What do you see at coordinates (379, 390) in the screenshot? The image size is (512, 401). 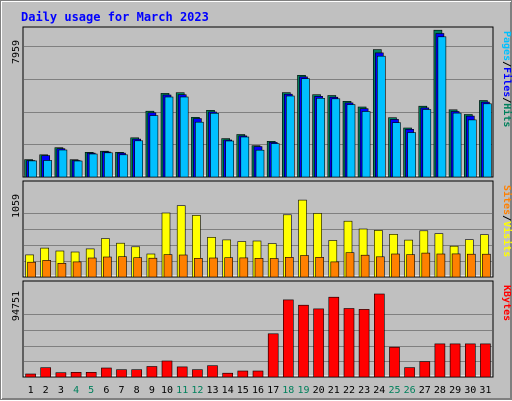 I see `day-label-24: 24` at bounding box center [379, 390].